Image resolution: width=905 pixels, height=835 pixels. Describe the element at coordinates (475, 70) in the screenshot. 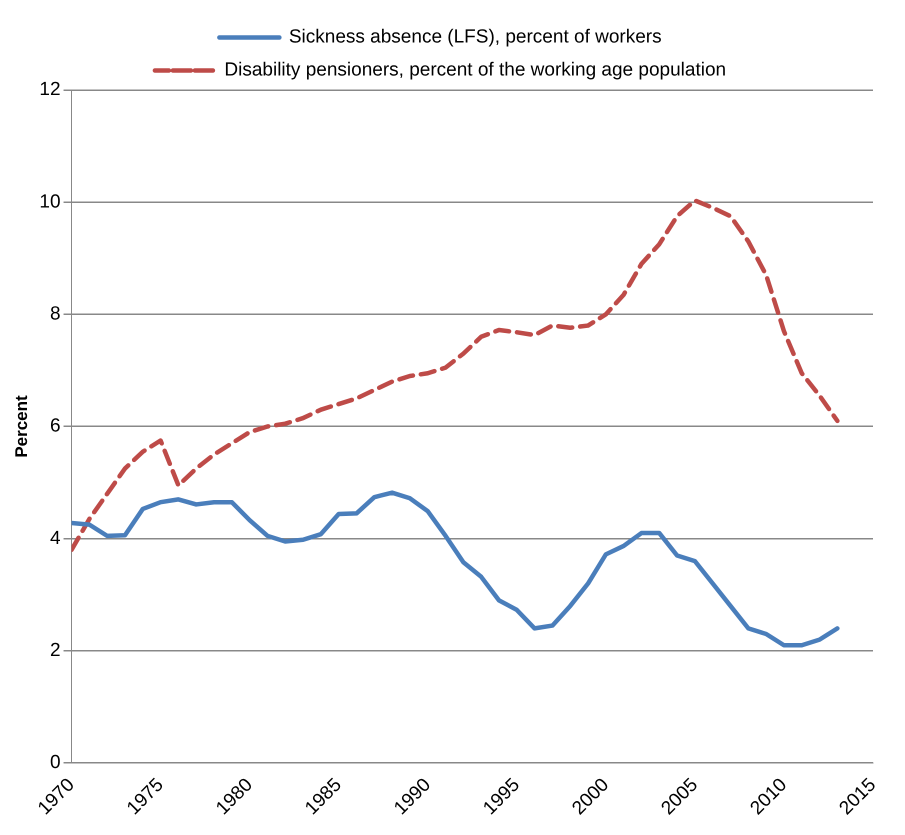

I see `legend-label: Disability pensioners, percent of the working age population` at that location.